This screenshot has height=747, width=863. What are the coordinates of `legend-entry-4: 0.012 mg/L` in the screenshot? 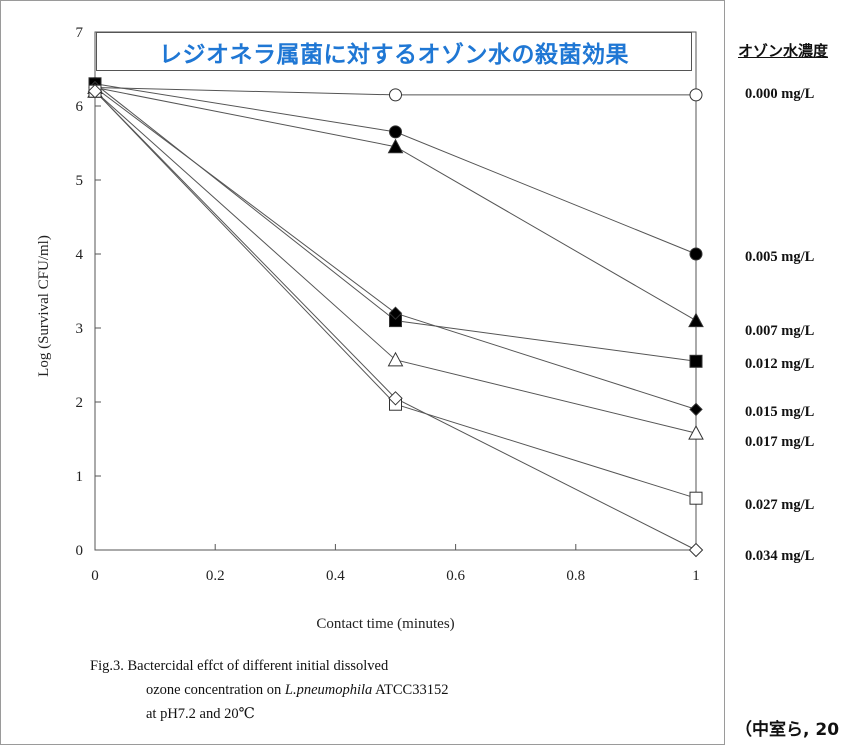 It's located at (780, 364).